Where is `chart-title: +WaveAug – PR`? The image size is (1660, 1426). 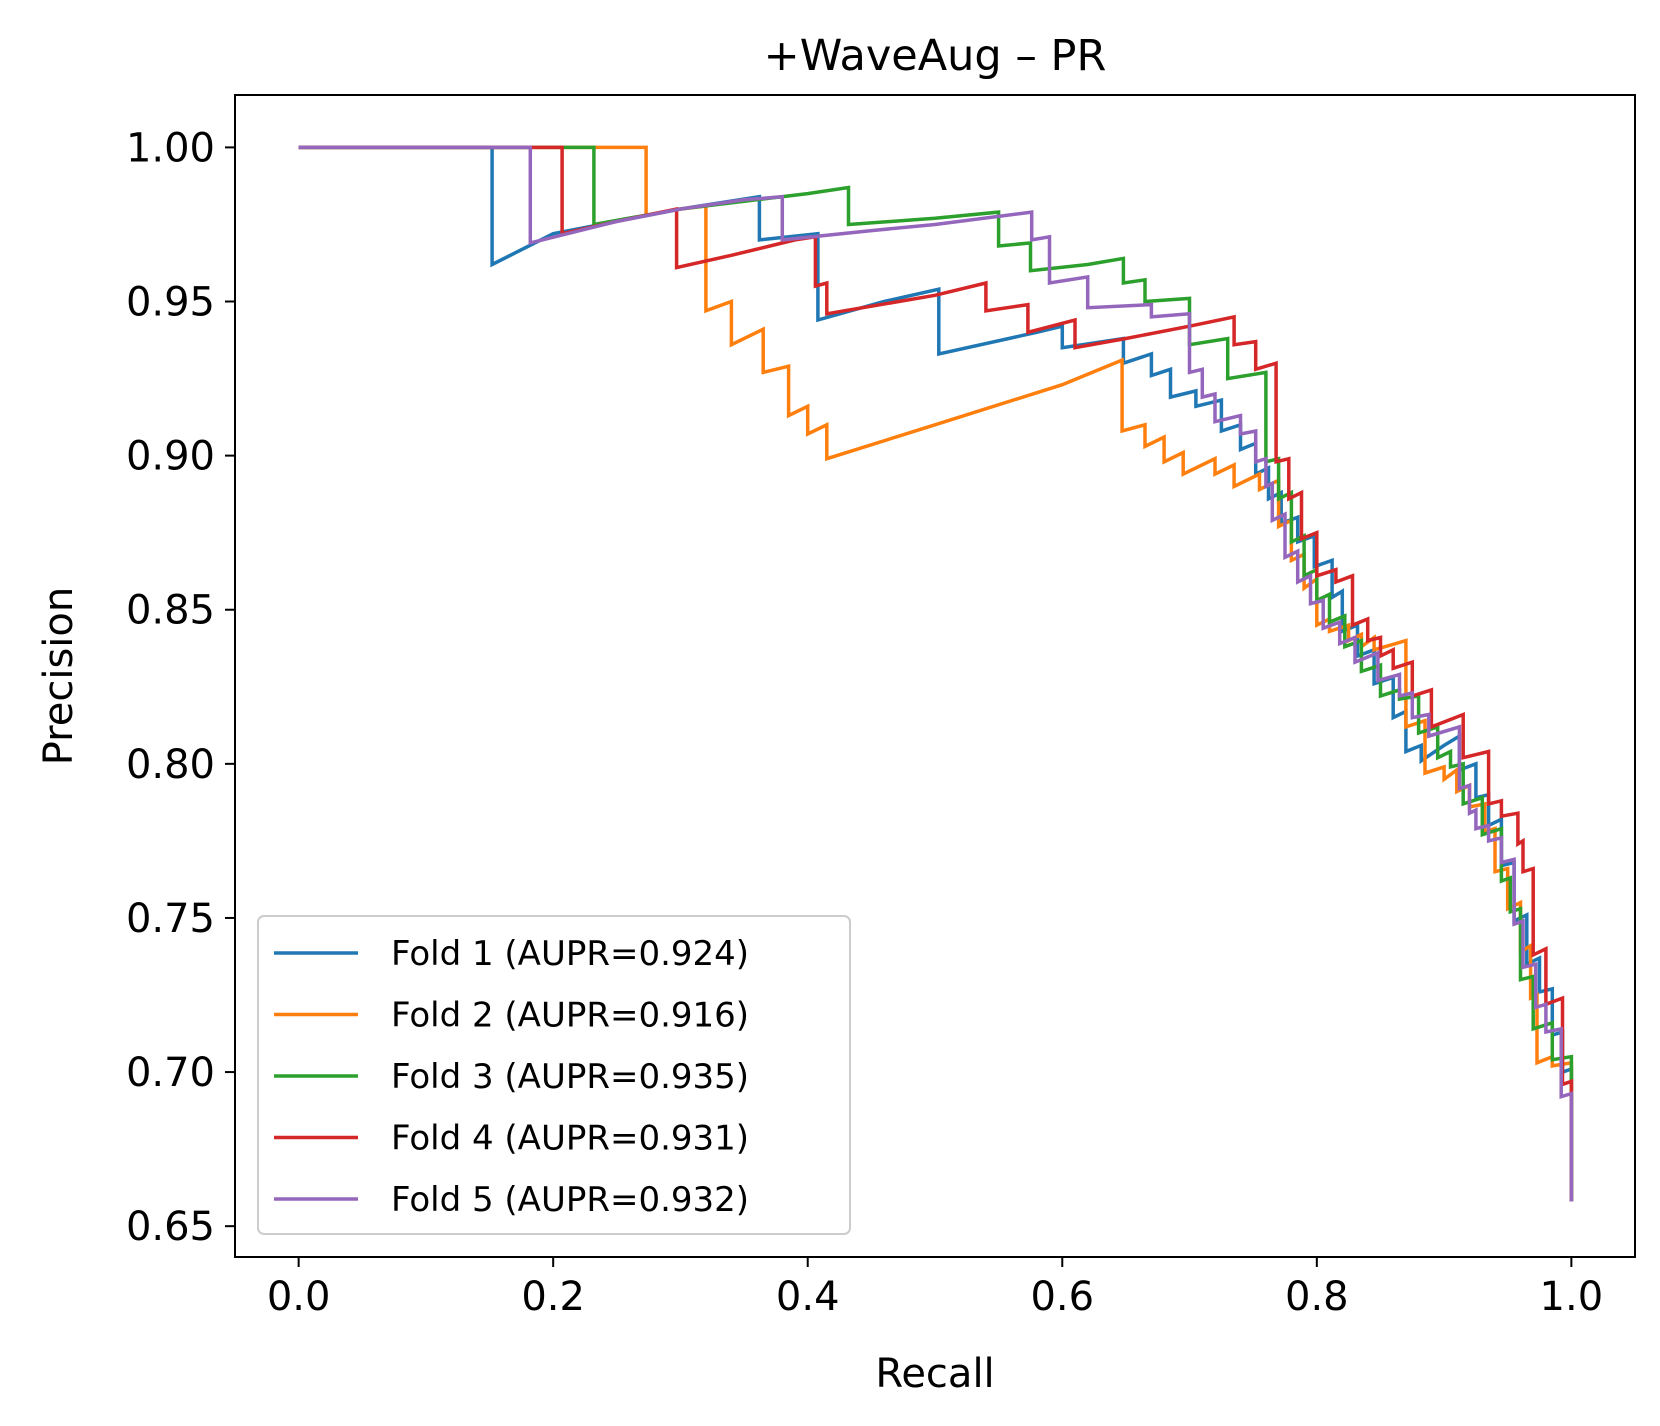 chart-title: +WaveAug – PR is located at coordinates (935, 56).